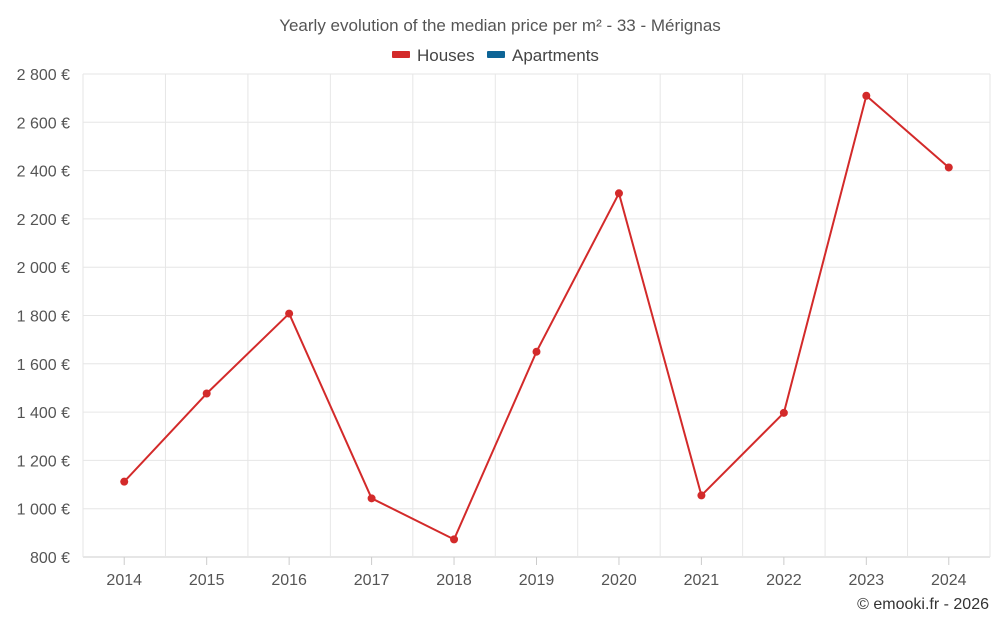 The width and height of the screenshot is (1000, 625). What do you see at coordinates (619, 580) in the screenshot?
I see `x-tick-label: 2020` at bounding box center [619, 580].